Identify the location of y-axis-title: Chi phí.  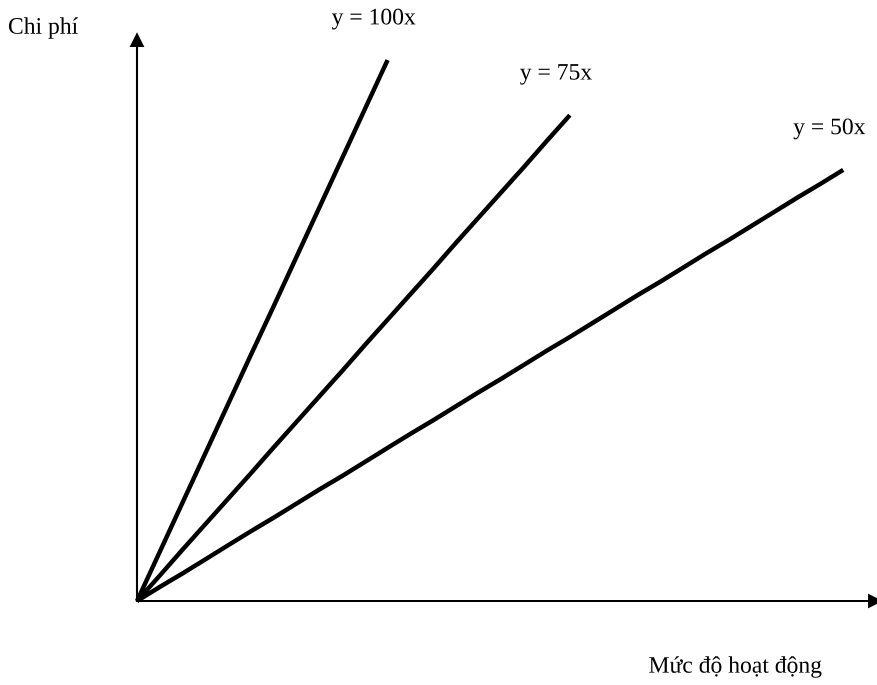
(43, 28).